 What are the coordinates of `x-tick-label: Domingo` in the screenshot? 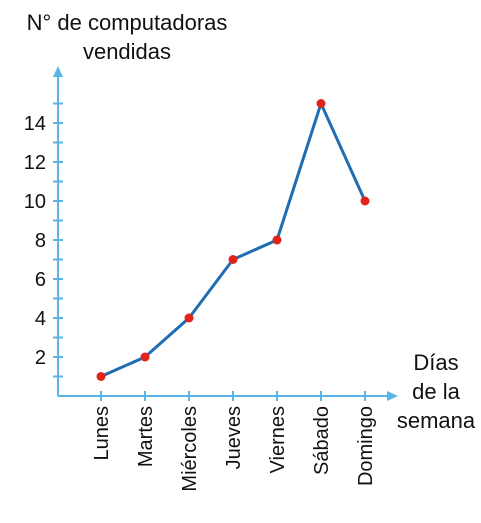 It's located at (366, 446).